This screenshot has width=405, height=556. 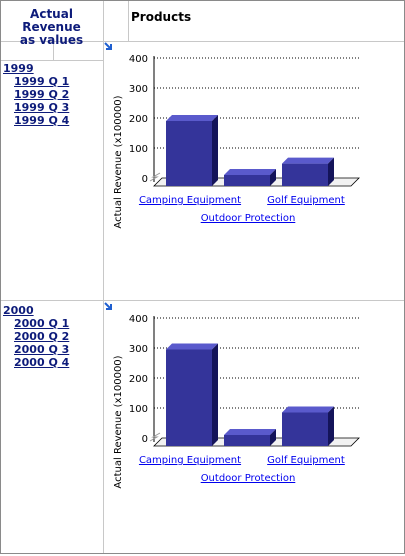 What do you see at coordinates (52, 60) in the screenshot?
I see `subheader-line` at bounding box center [52, 60].